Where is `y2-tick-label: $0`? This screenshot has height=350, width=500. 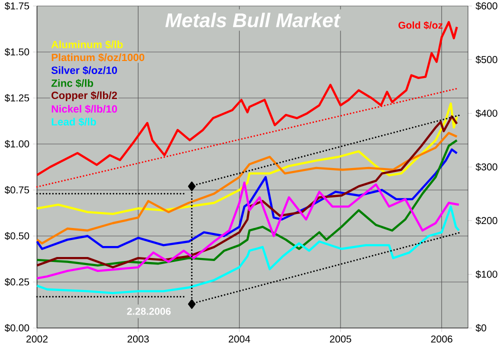 y2-tick-label: $0 is located at coordinates (481, 328).